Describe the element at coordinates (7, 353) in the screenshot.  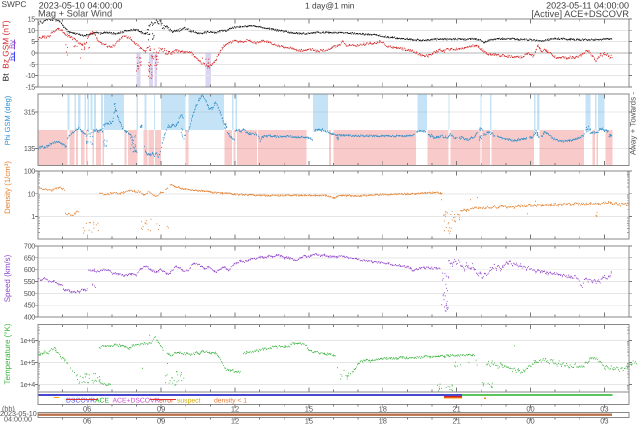
I see `svg-text: Temperature (°K)` at that location.